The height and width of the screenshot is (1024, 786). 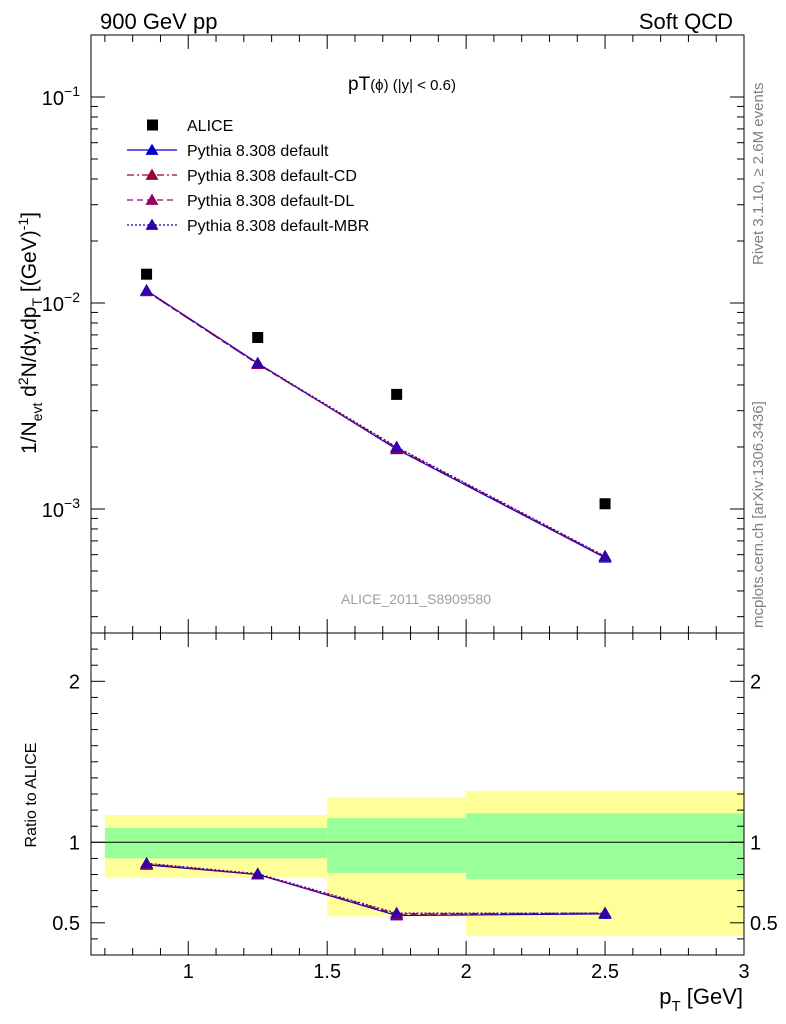 What do you see at coordinates (327, 972) in the screenshot?
I see `x-tick-label: 1.5` at bounding box center [327, 972].